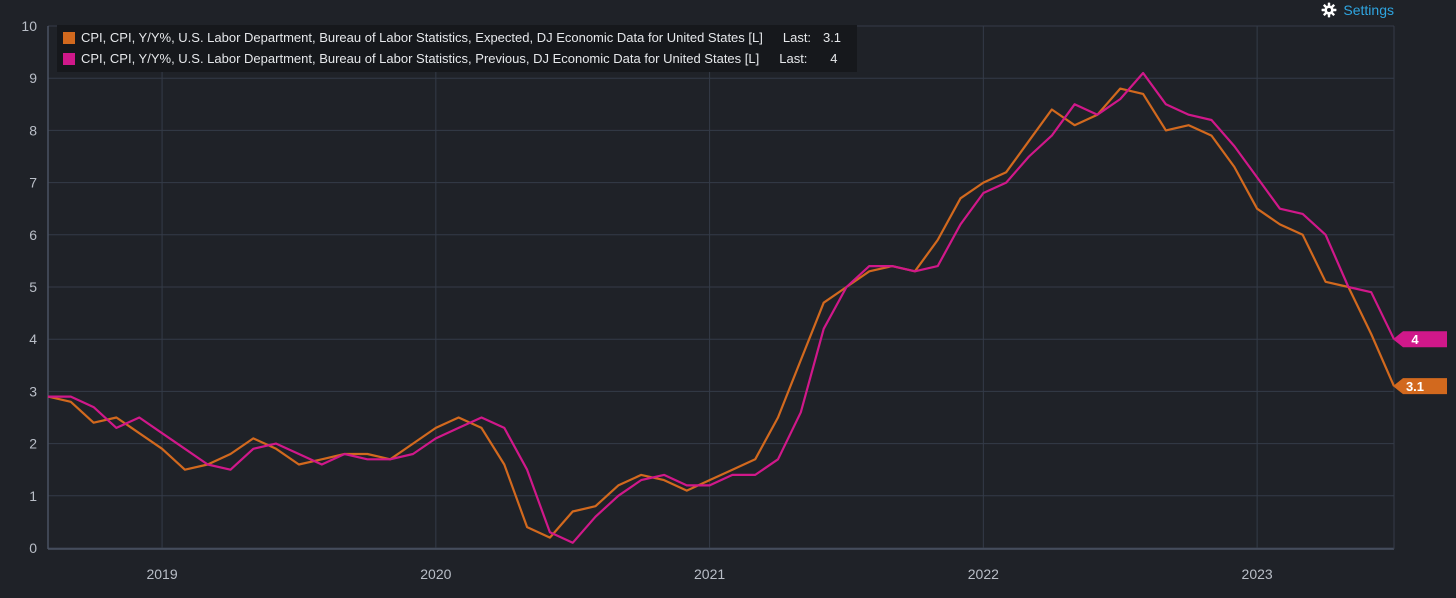  I want to click on last-value-tag-previous, so click(1420, 339).